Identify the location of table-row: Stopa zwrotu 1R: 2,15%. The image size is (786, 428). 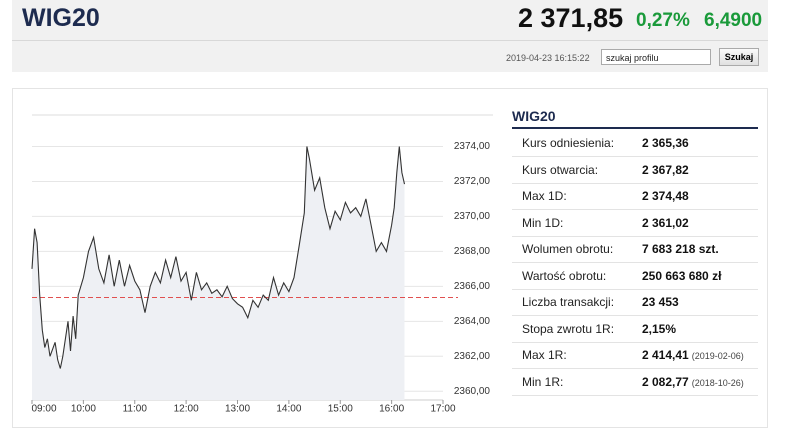
(635, 329).